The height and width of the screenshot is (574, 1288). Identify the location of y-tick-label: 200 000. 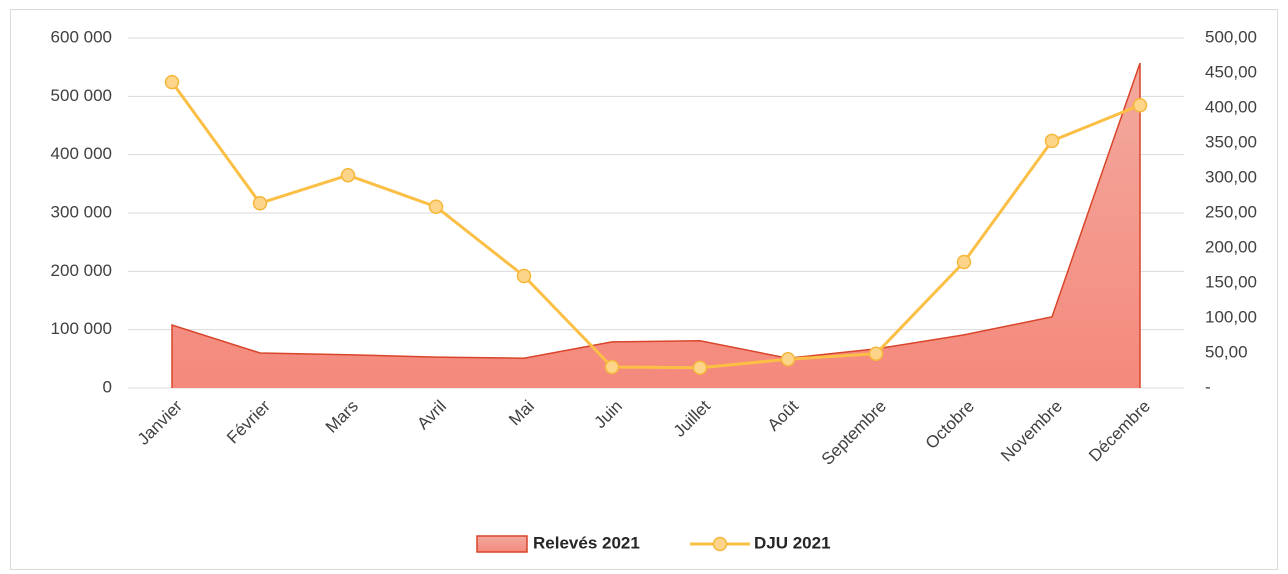
(81, 270).